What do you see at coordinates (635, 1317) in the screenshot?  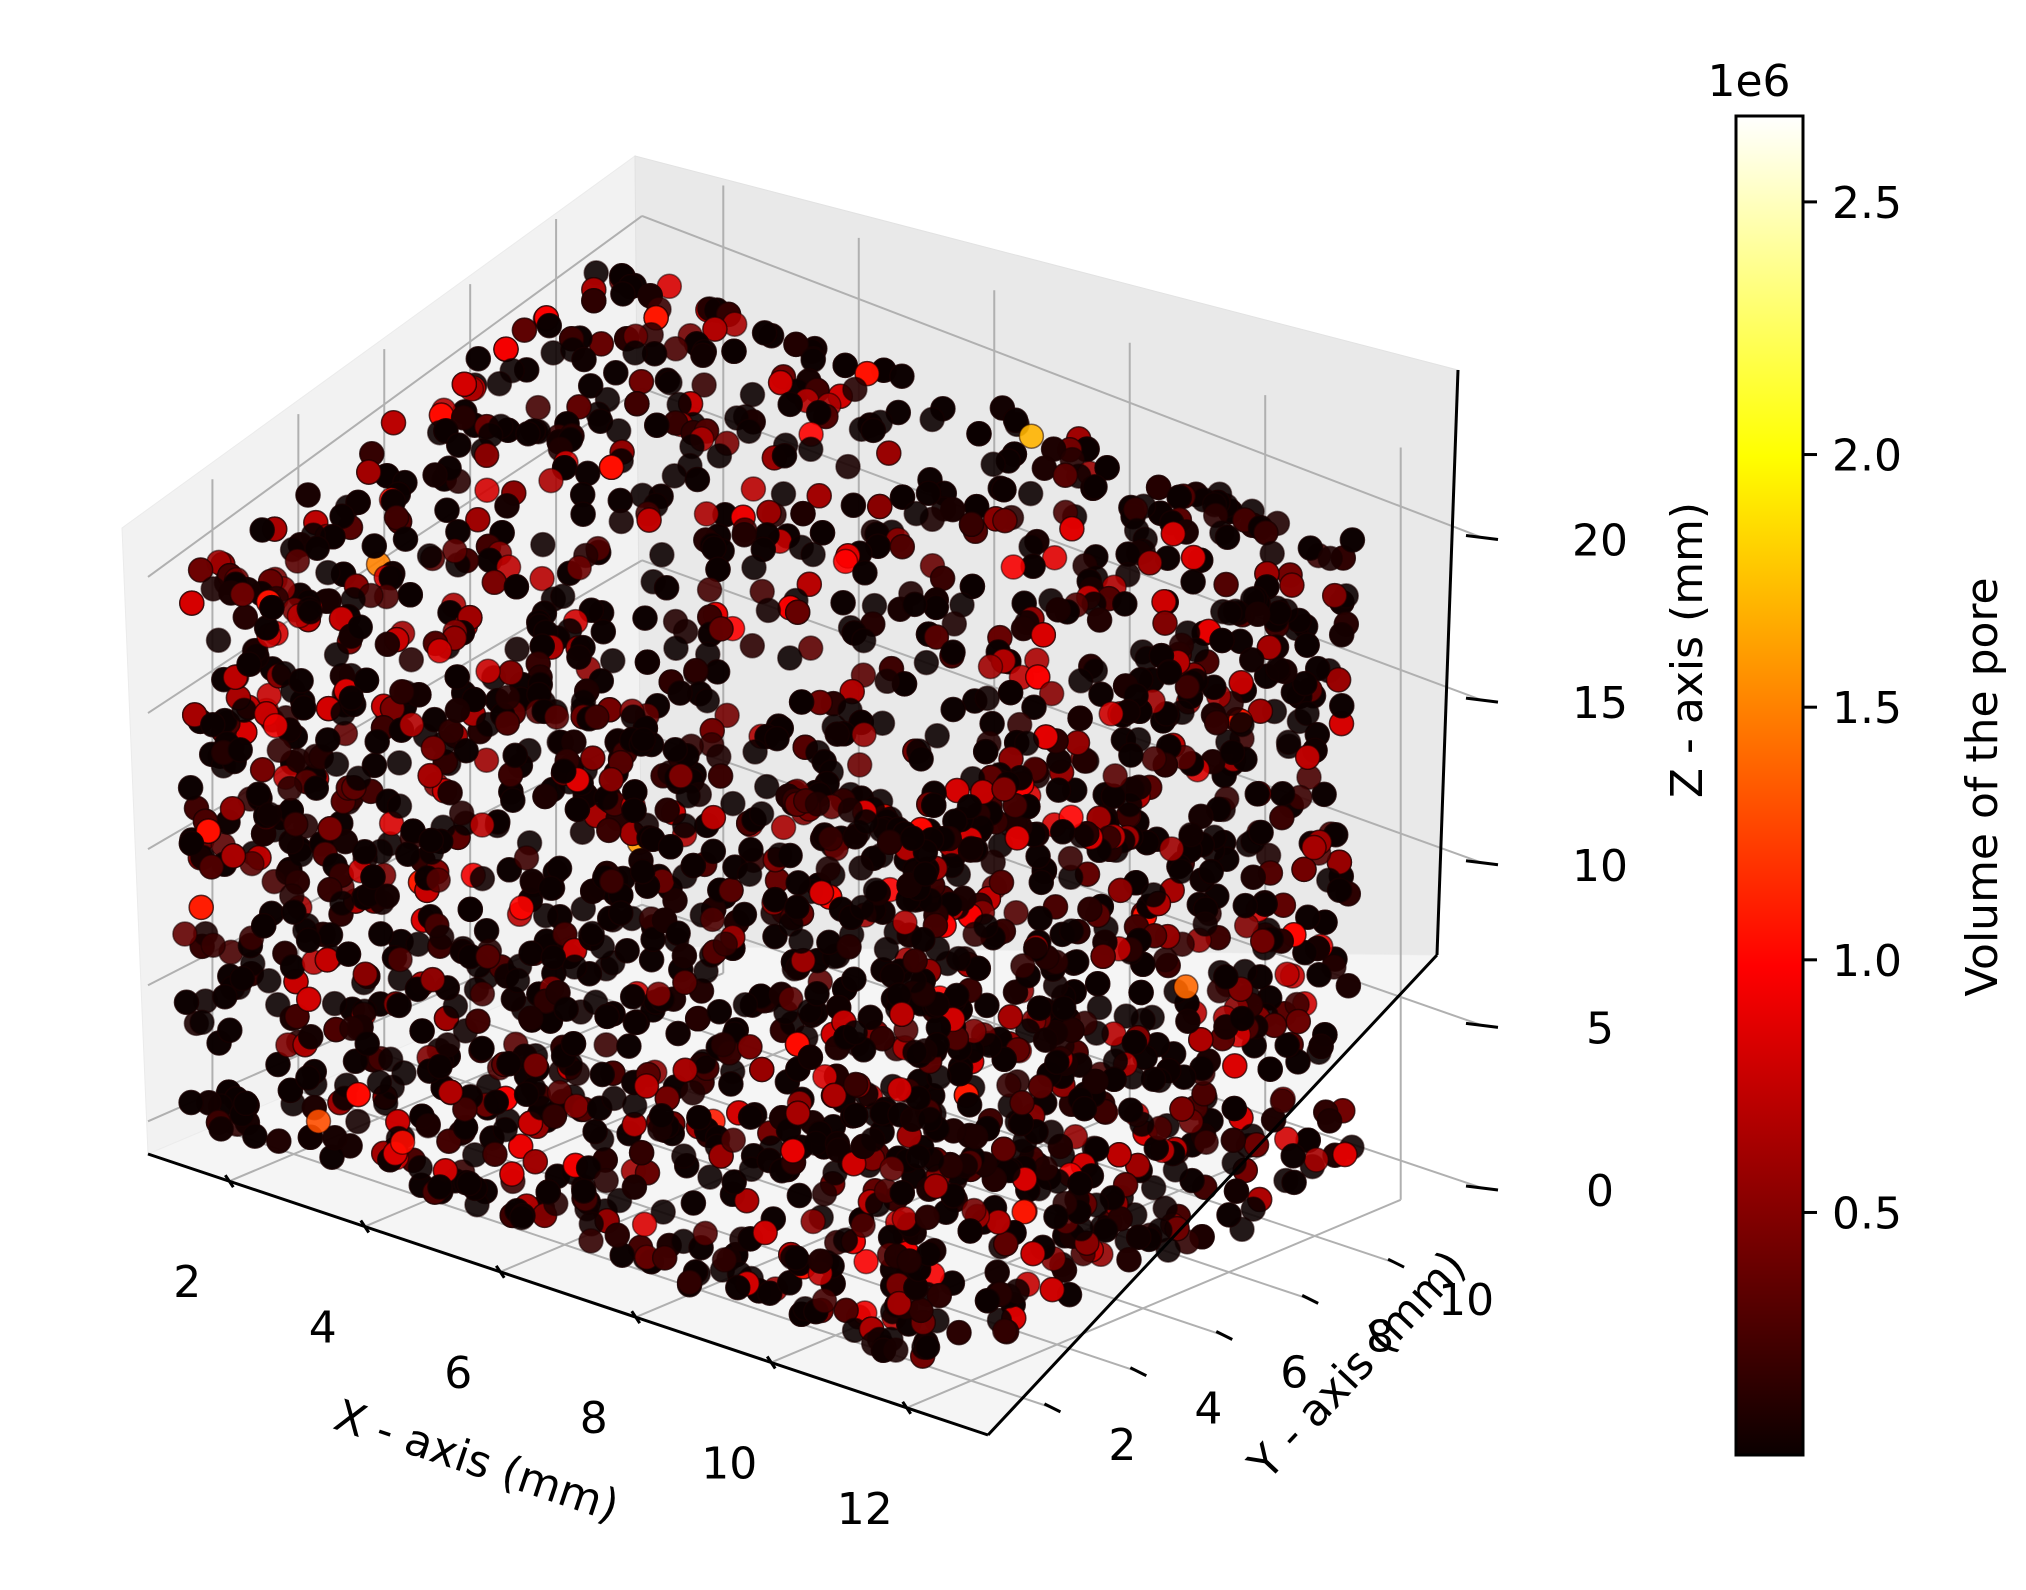 I see `x-tick-mark` at bounding box center [635, 1317].